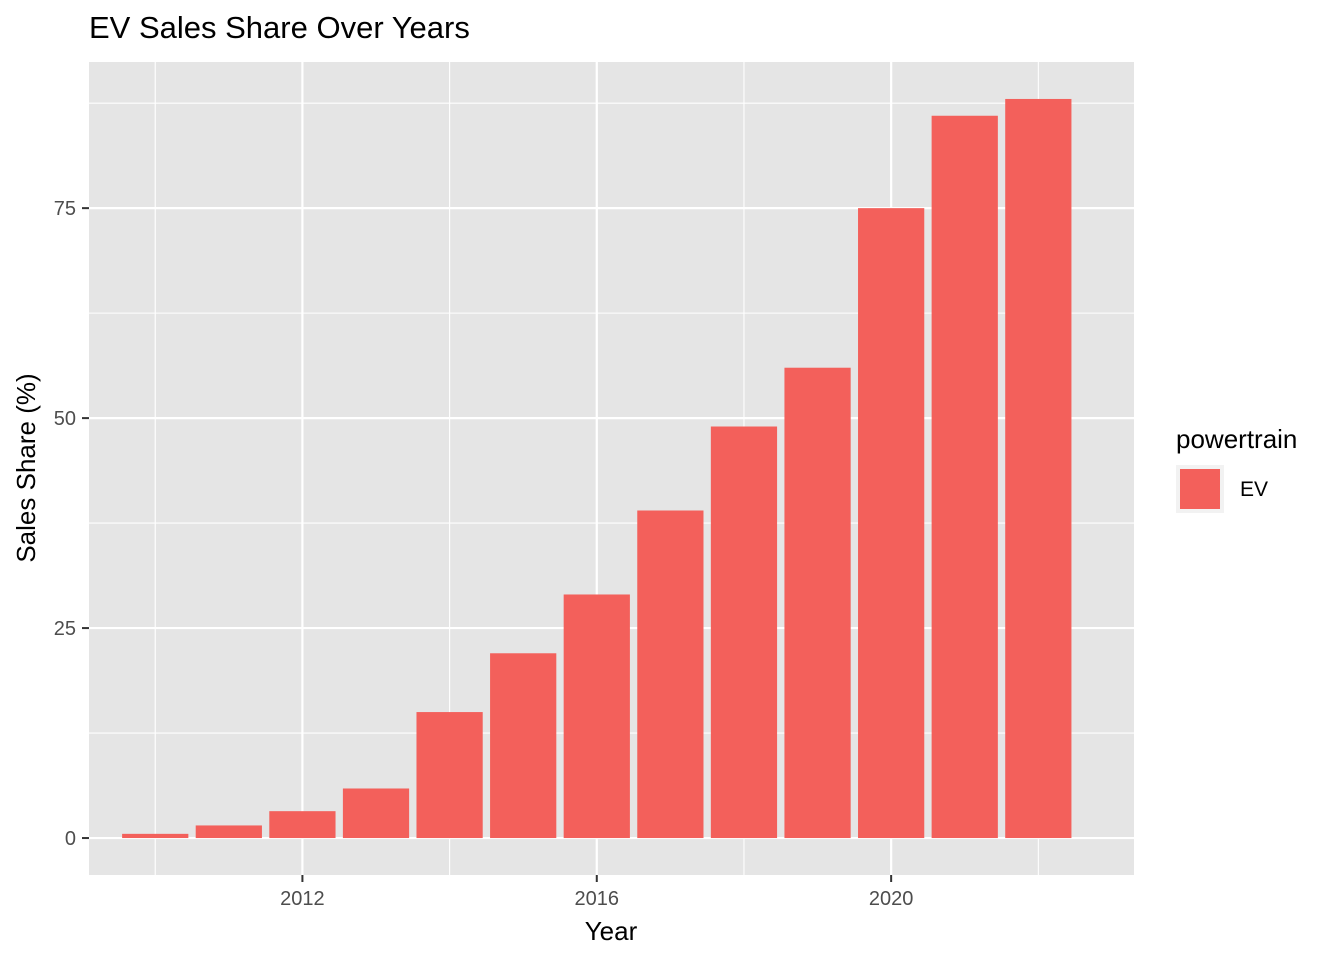  I want to click on legend-label-ev: EV, so click(1254, 489).